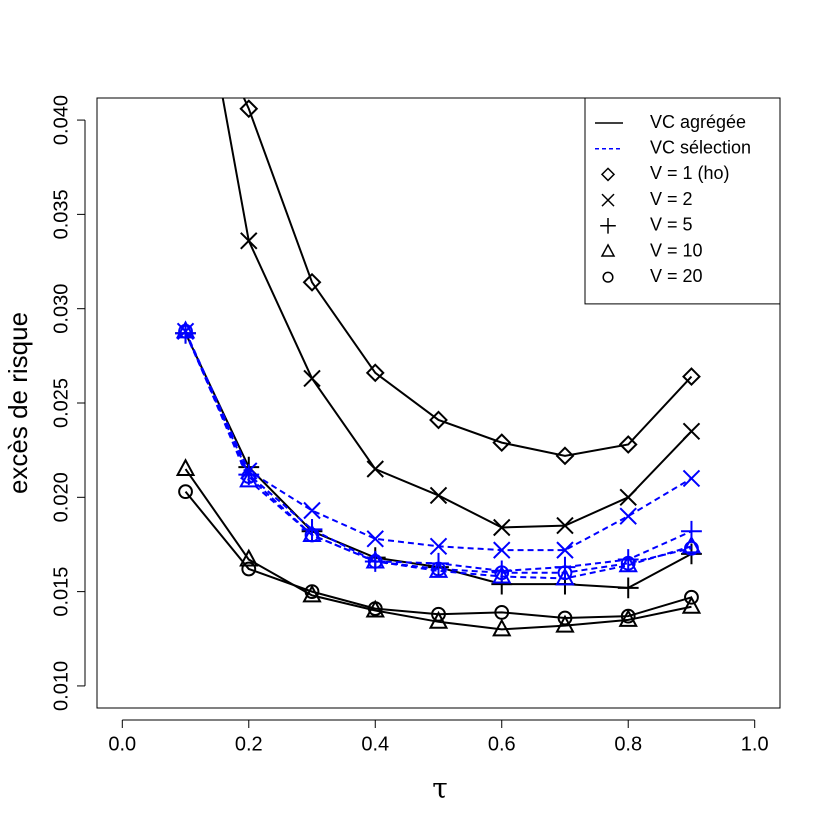 The height and width of the screenshot is (830, 830). Describe the element at coordinates (61, 497) in the screenshot. I see `y-tick-label: 0.020` at that location.